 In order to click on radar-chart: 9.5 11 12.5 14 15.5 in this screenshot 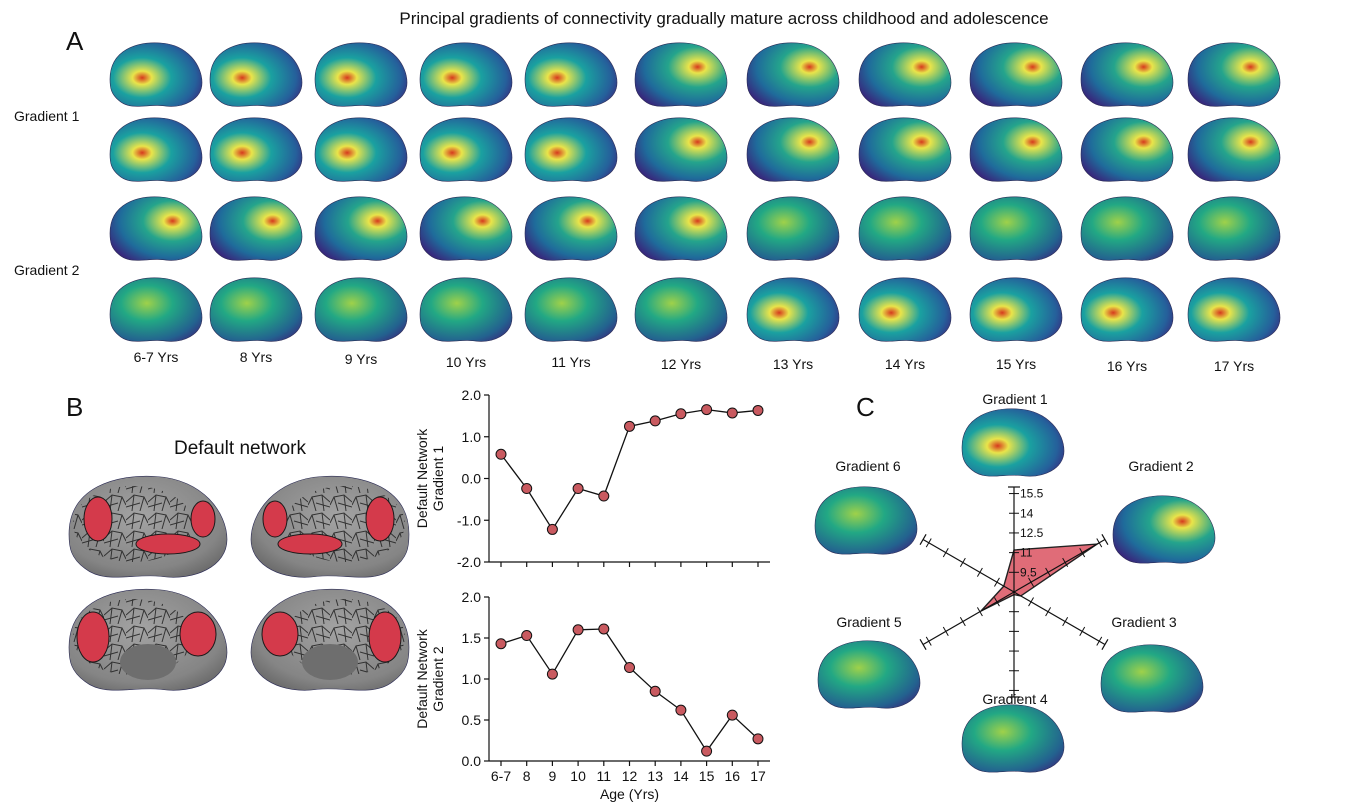, I will do `click(1014, 592)`.